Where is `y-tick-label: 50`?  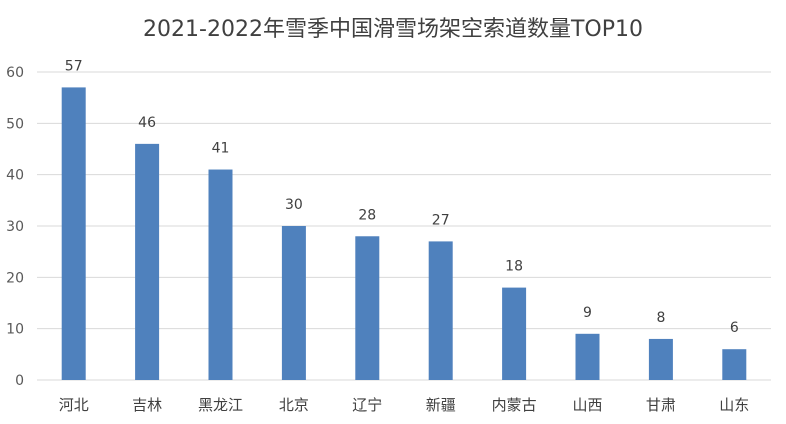
y-tick-label: 50 is located at coordinates (15, 124).